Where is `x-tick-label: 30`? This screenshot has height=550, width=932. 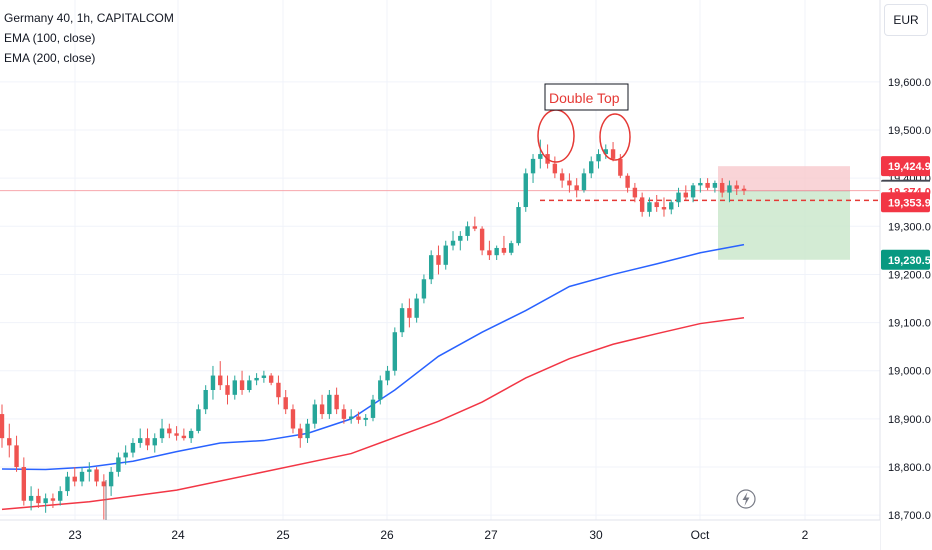
x-tick-label: 30 is located at coordinates (596, 535).